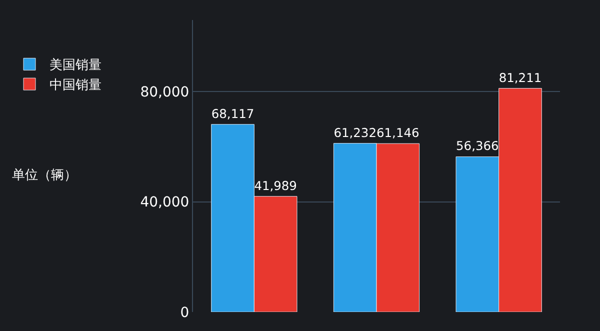 Image resolution: width=600 pixels, height=331 pixels. Describe the element at coordinates (355, 133) in the screenshot. I see `data-label: 61,232` at that location.